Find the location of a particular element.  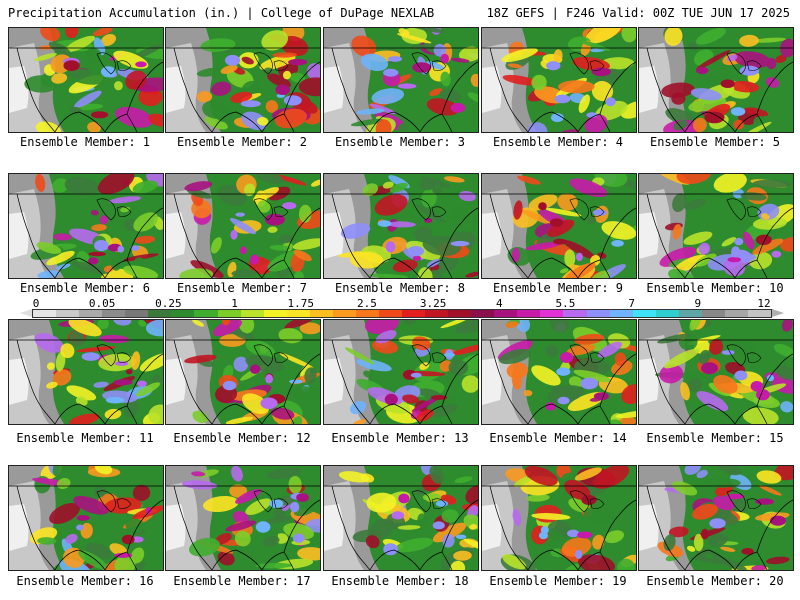

colorbar-tick-label: 5.5 is located at coordinates (565, 303).